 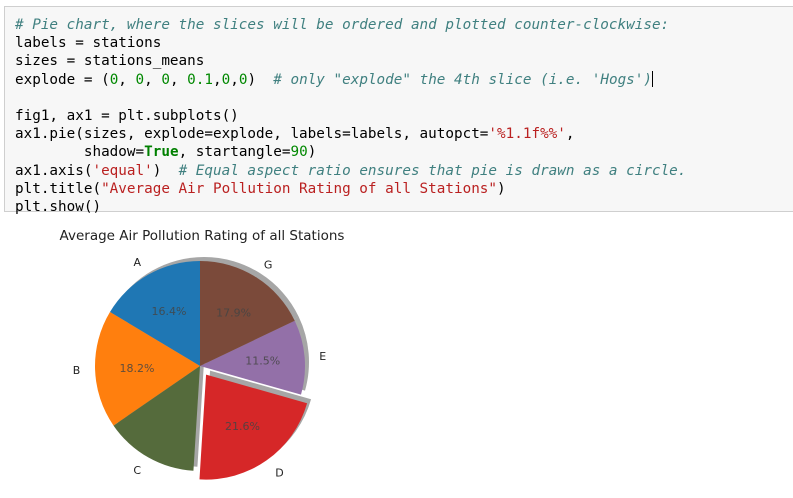 What do you see at coordinates (137, 262) in the screenshot?
I see `slice-label: A` at bounding box center [137, 262].